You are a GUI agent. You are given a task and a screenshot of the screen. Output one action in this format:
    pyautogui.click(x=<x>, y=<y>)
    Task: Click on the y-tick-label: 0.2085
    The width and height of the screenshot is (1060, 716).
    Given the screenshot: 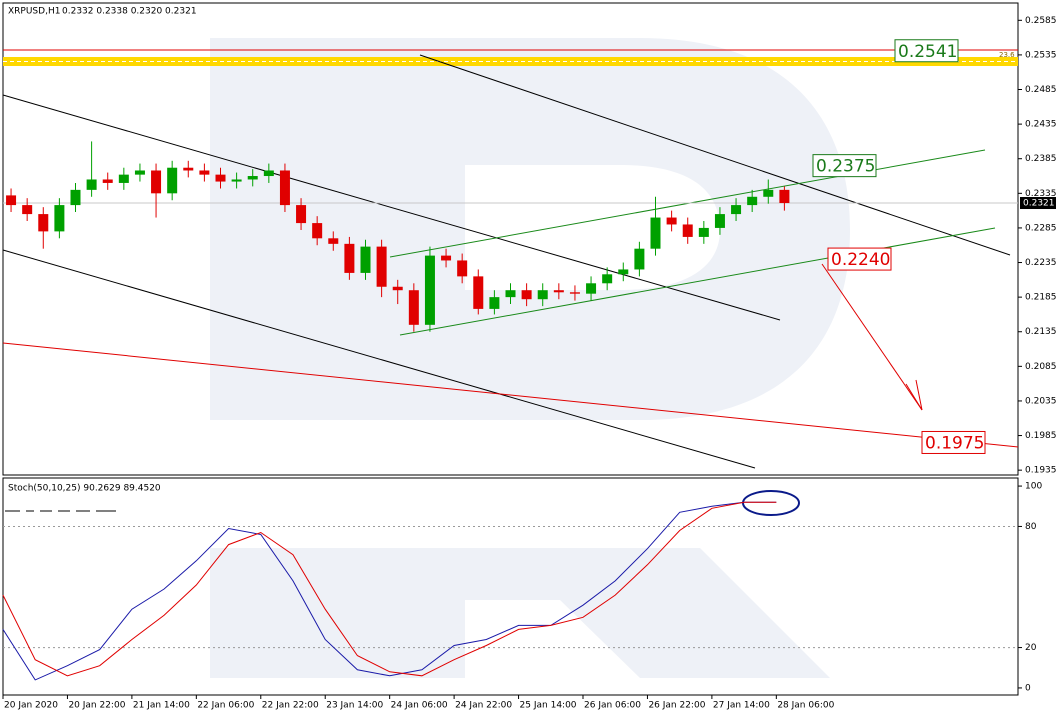 What is the action you would take?
    pyautogui.click(x=1041, y=367)
    